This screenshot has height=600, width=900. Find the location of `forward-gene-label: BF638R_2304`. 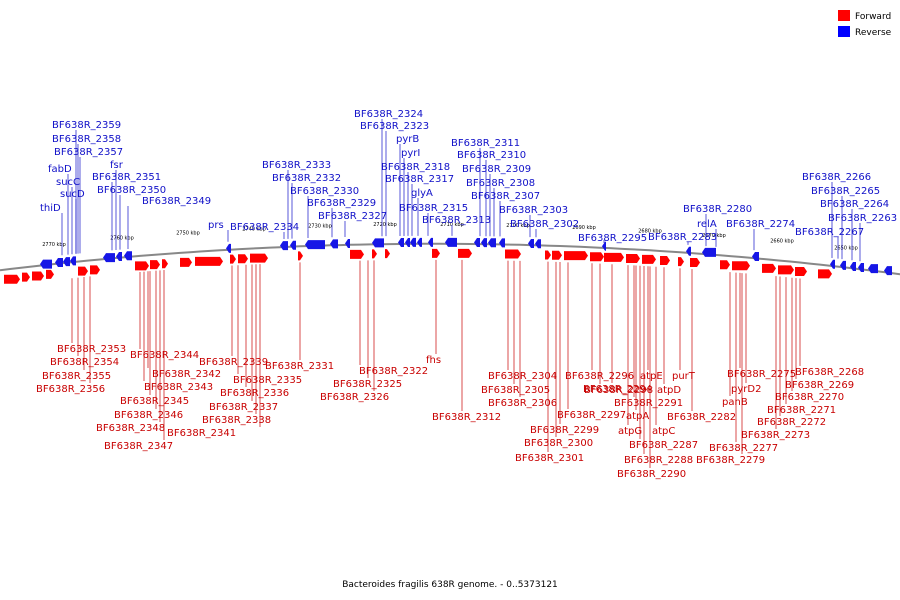

forward-gene-label: BF638R_2304 is located at coordinates (522, 376).